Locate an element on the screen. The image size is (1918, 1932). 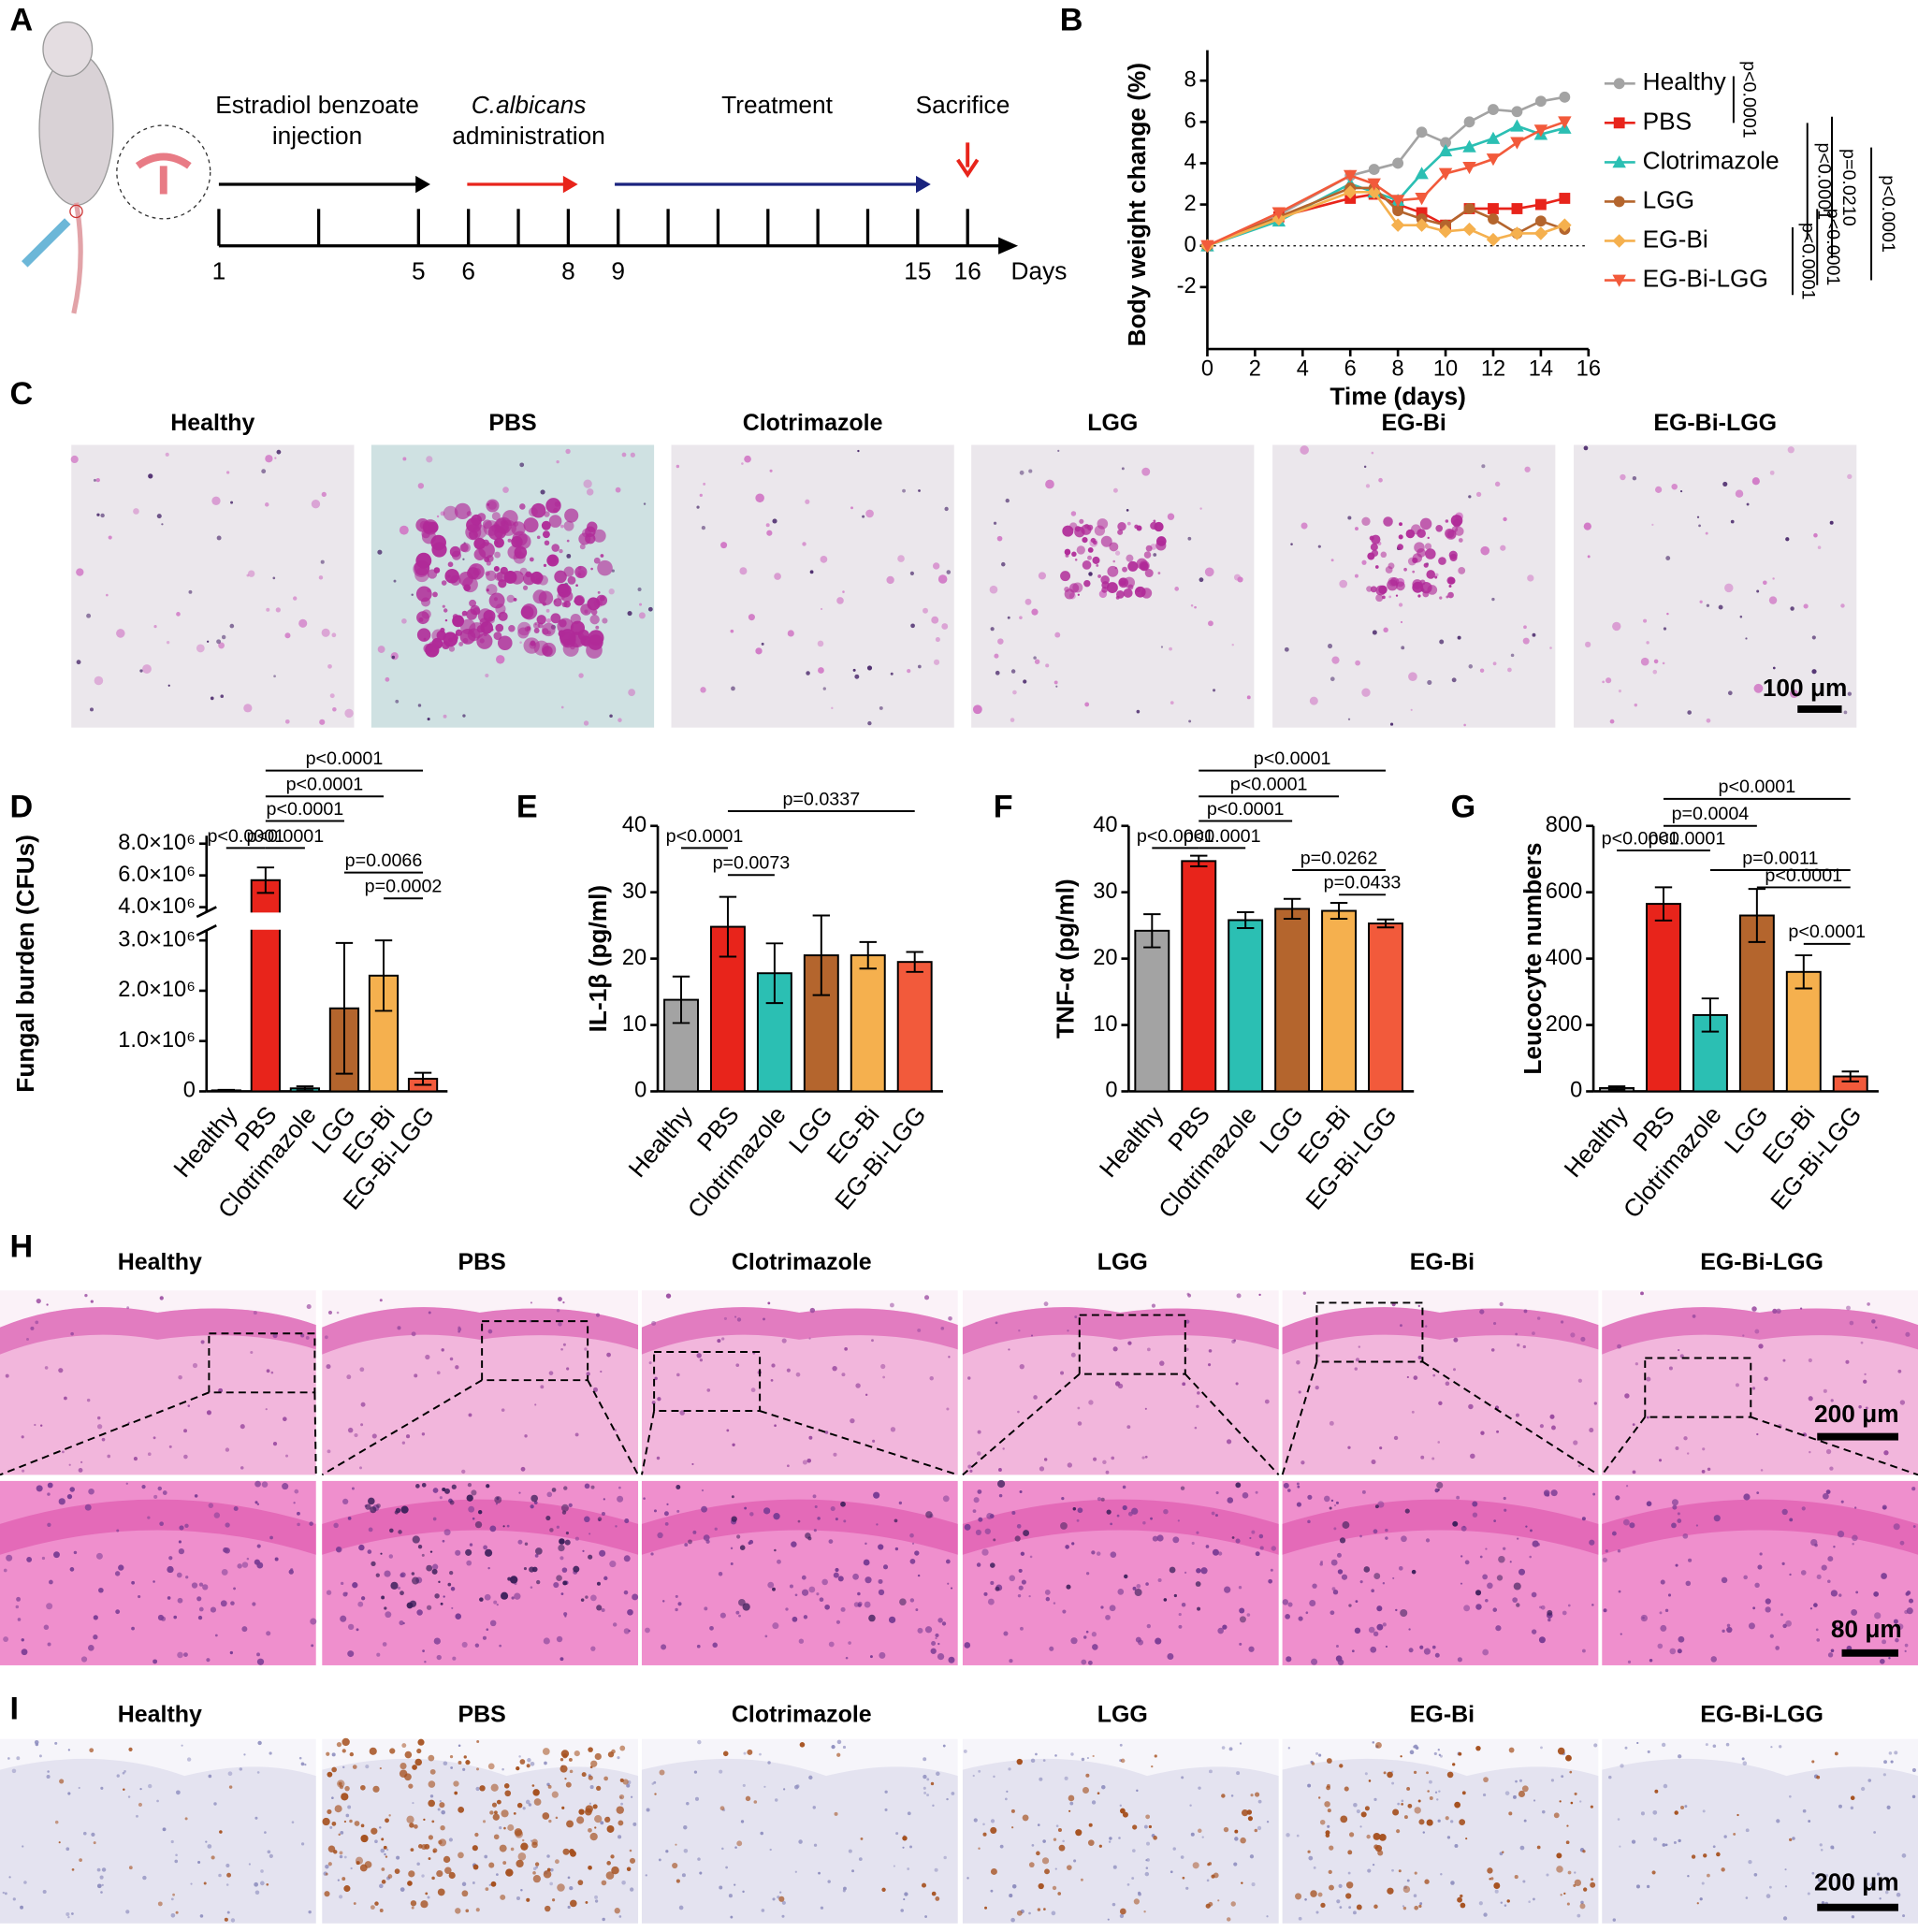
image-title: Healthy is located at coordinates (160, 1714).